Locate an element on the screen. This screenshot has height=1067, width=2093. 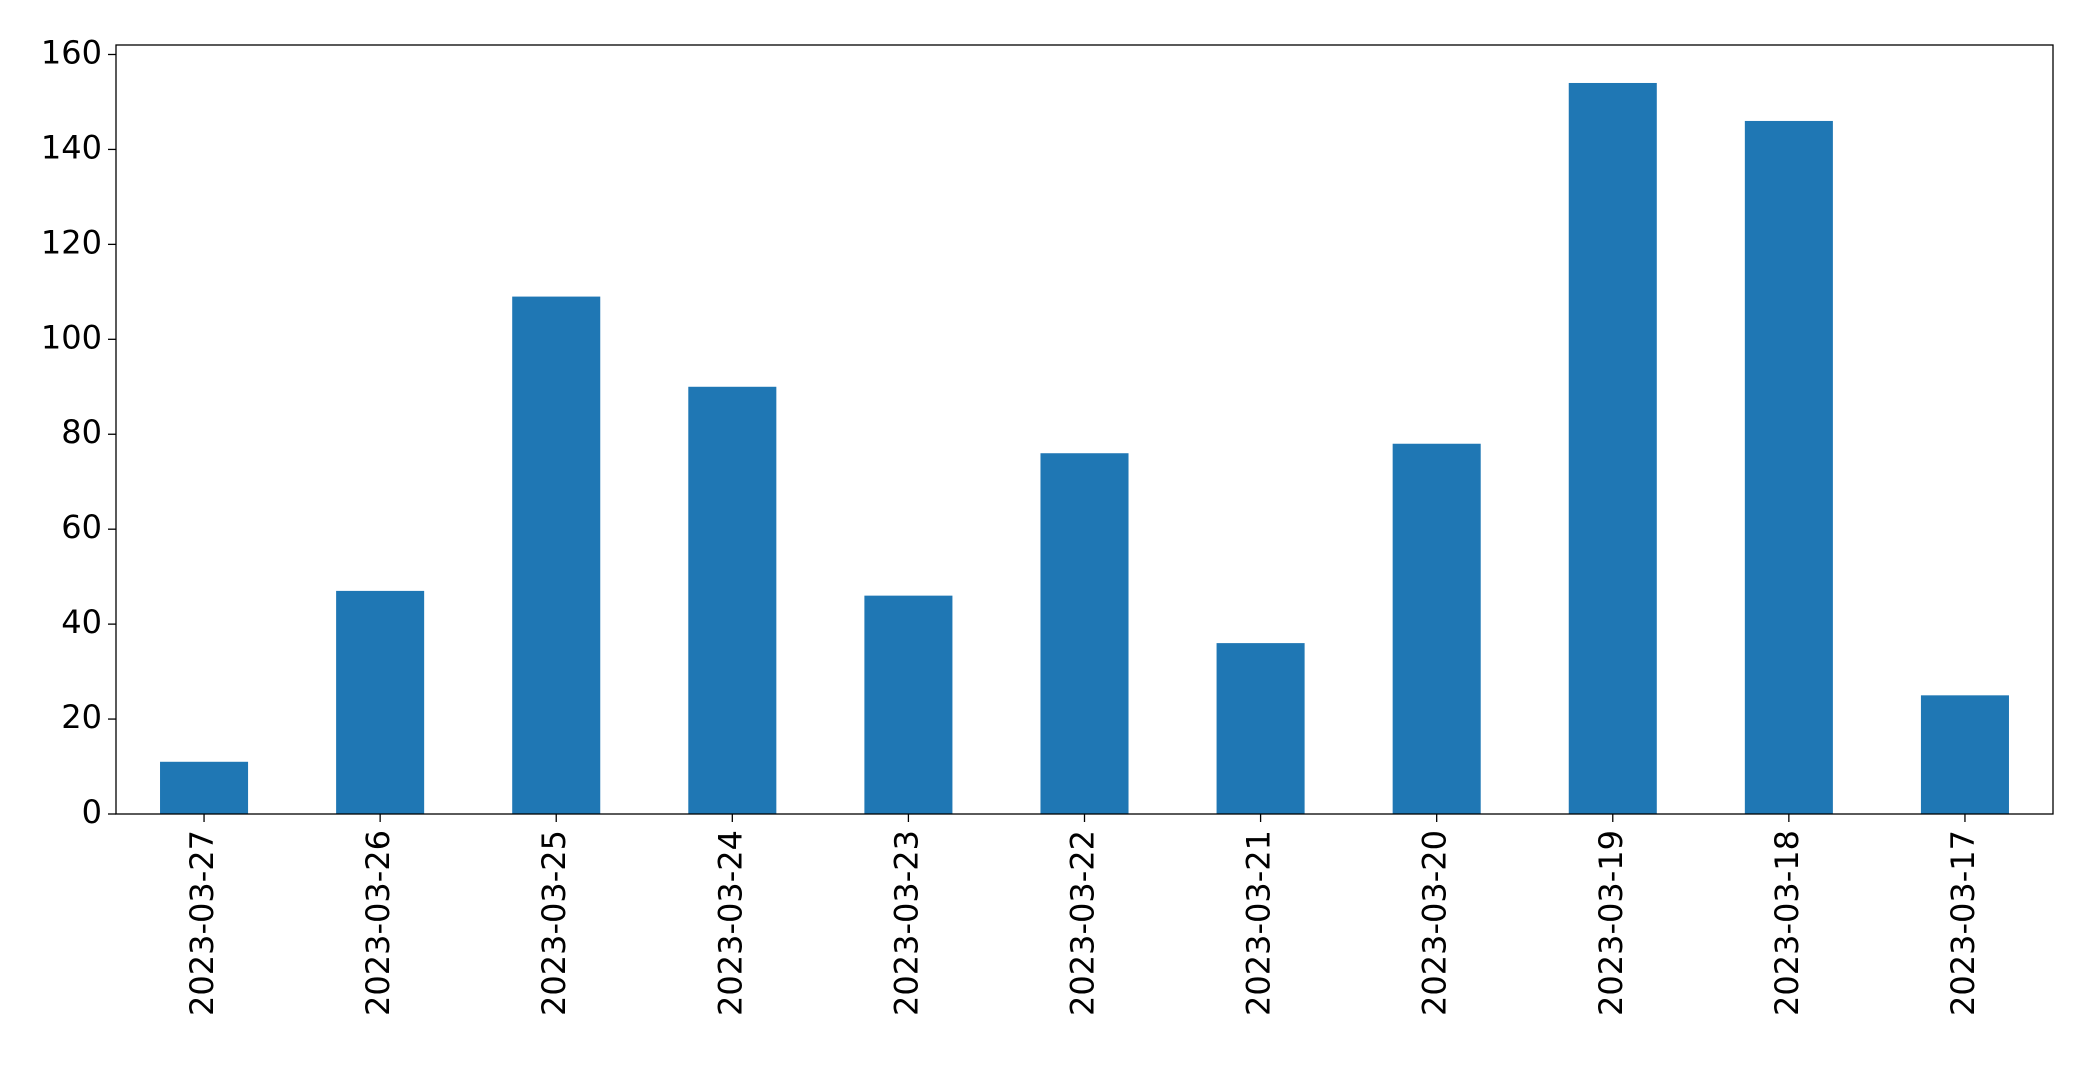
y-tick-label: 100 is located at coordinates (71, 337).